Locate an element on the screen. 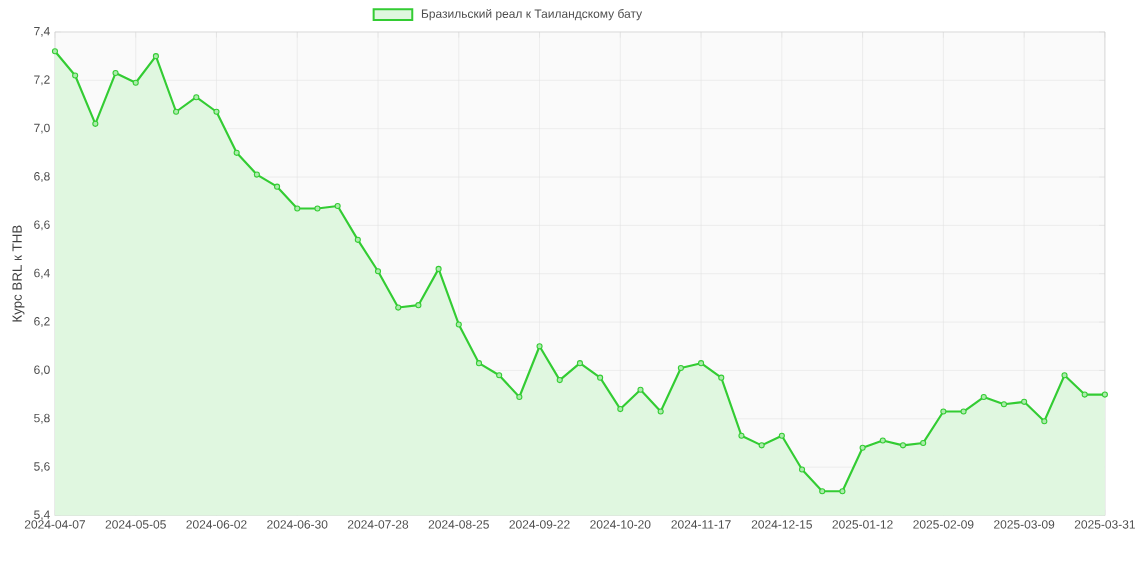 This screenshot has width=1140, height=569. x-tick-label: 2025-03-09 is located at coordinates (1024, 524).